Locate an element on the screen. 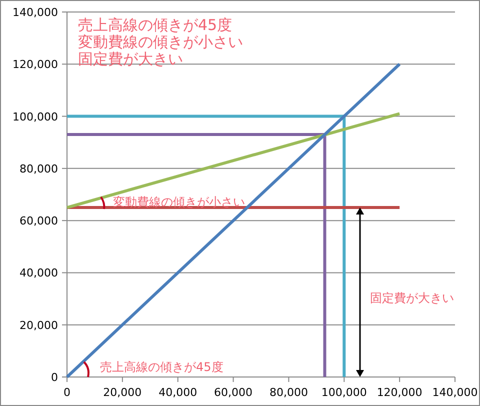 The height and width of the screenshot is (406, 480). x-tick-label: 20,000 is located at coordinates (122, 392).